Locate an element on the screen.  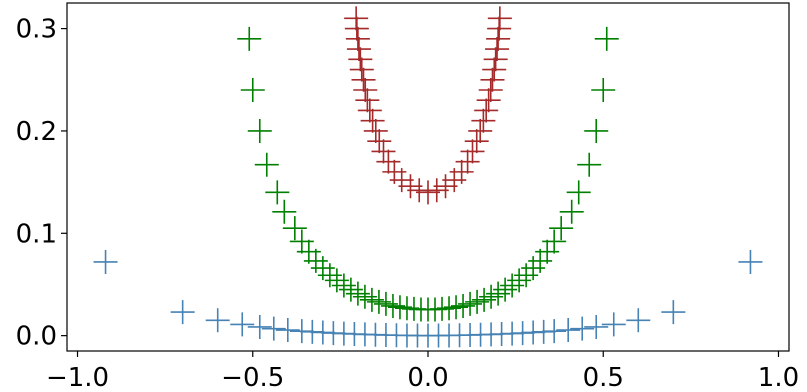
x-tick-label-2: 0.0 is located at coordinates (427, 377).